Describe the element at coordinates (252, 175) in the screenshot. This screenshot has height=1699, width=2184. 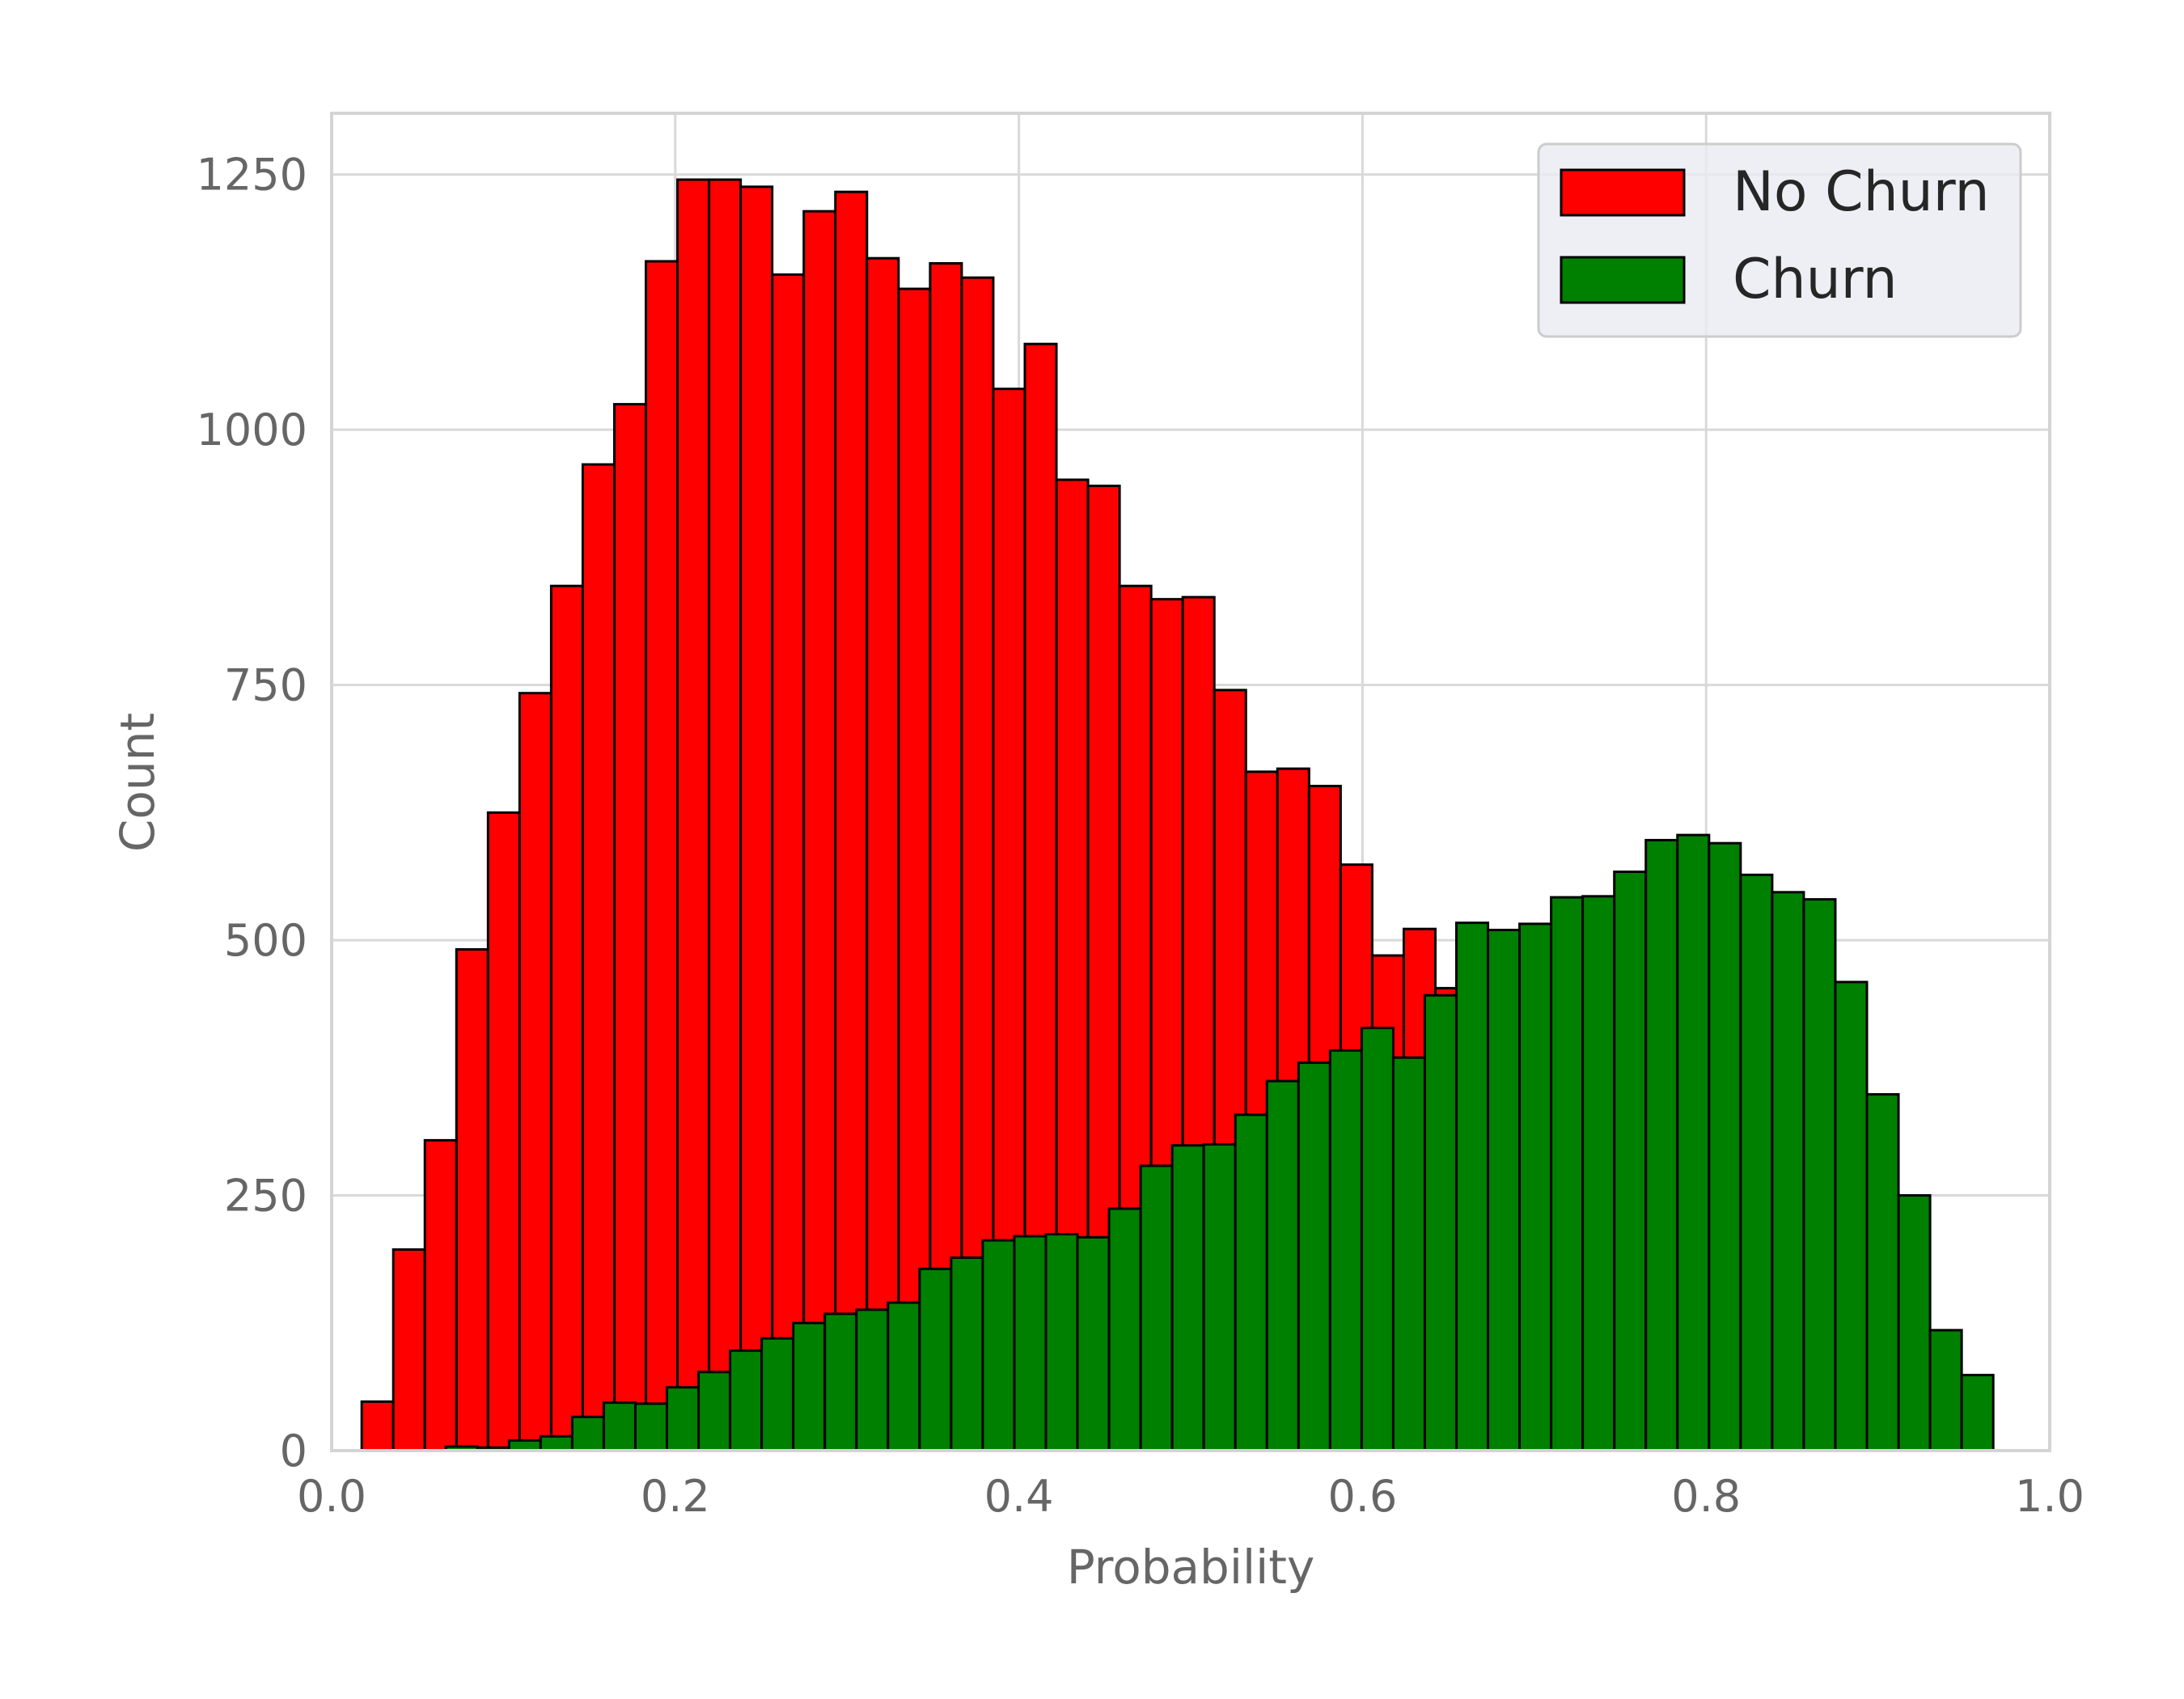
I see `y-tick-label: 1250` at that location.